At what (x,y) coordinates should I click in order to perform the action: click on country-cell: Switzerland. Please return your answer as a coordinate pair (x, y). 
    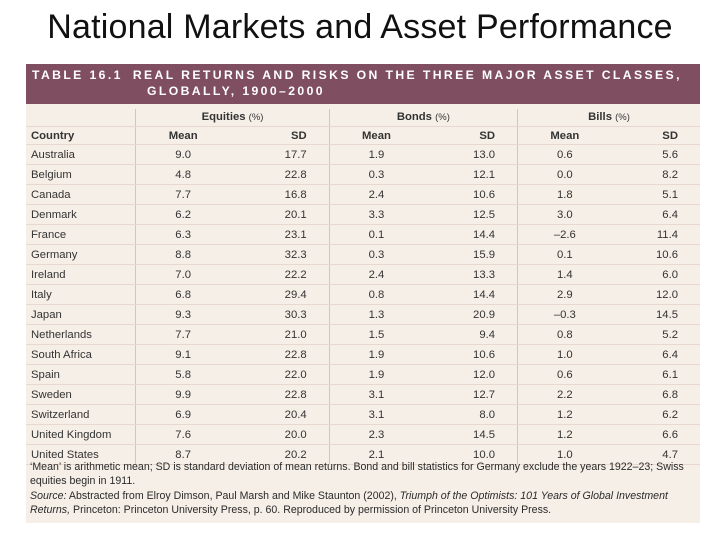
    Looking at the image, I should click on (81, 414).